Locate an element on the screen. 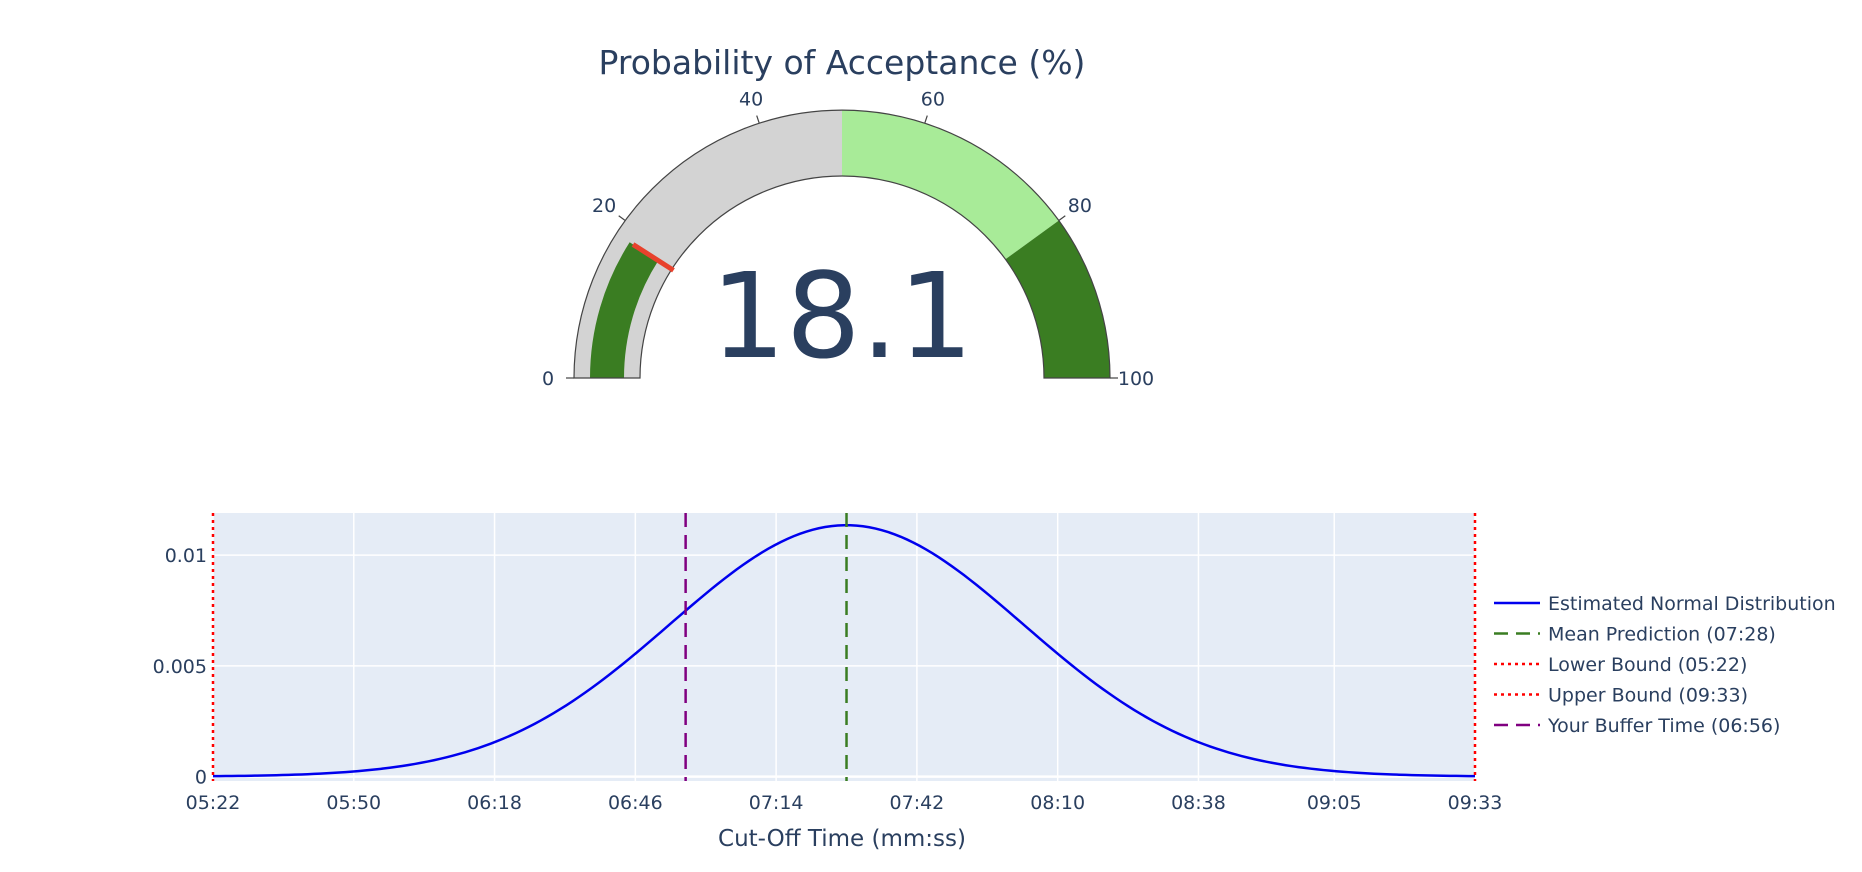  gauge-threshold-line is located at coordinates (653, 257).